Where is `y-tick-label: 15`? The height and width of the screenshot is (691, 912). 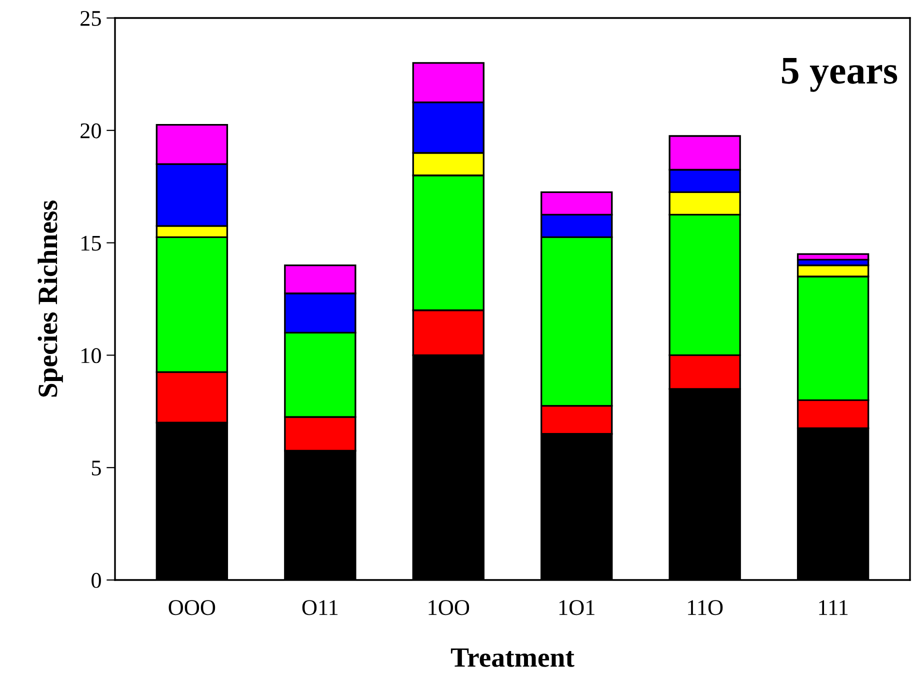 y-tick-label: 15 is located at coordinates (91, 243).